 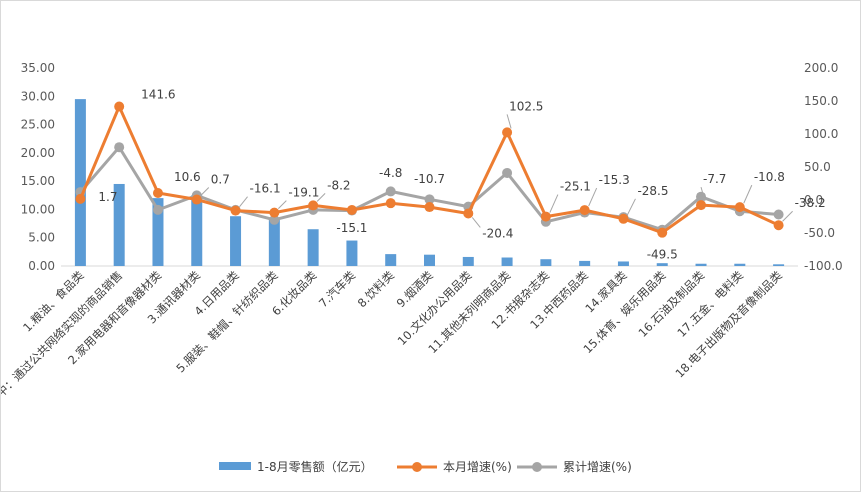 I want to click on data-label: 0.7, so click(x=220, y=180).